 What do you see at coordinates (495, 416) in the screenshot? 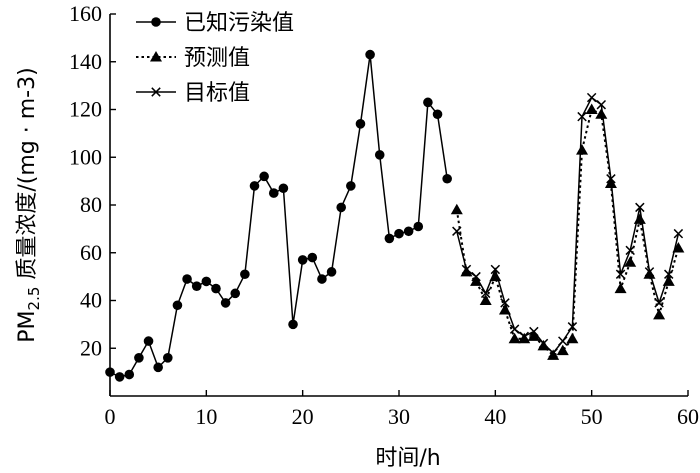
I see `x-tick-label: 40` at bounding box center [495, 416].